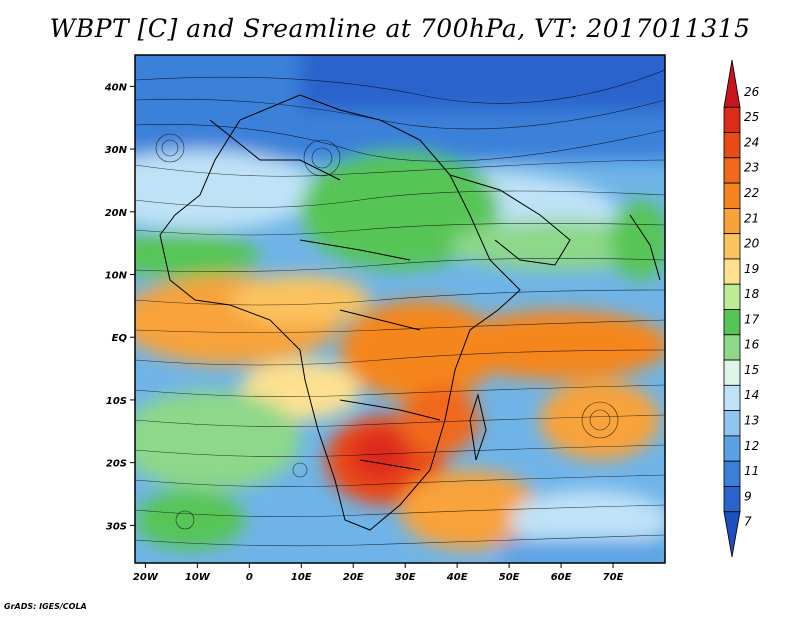 The image size is (800, 618). I want to click on lat-tick-label: 20S, so click(116, 464).